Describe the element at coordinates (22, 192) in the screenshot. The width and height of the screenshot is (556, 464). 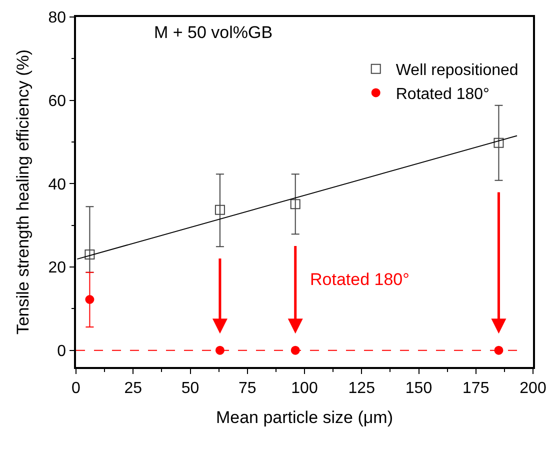
I see `y-axis-title: Tensile strength healing efficiency (%)` at that location.